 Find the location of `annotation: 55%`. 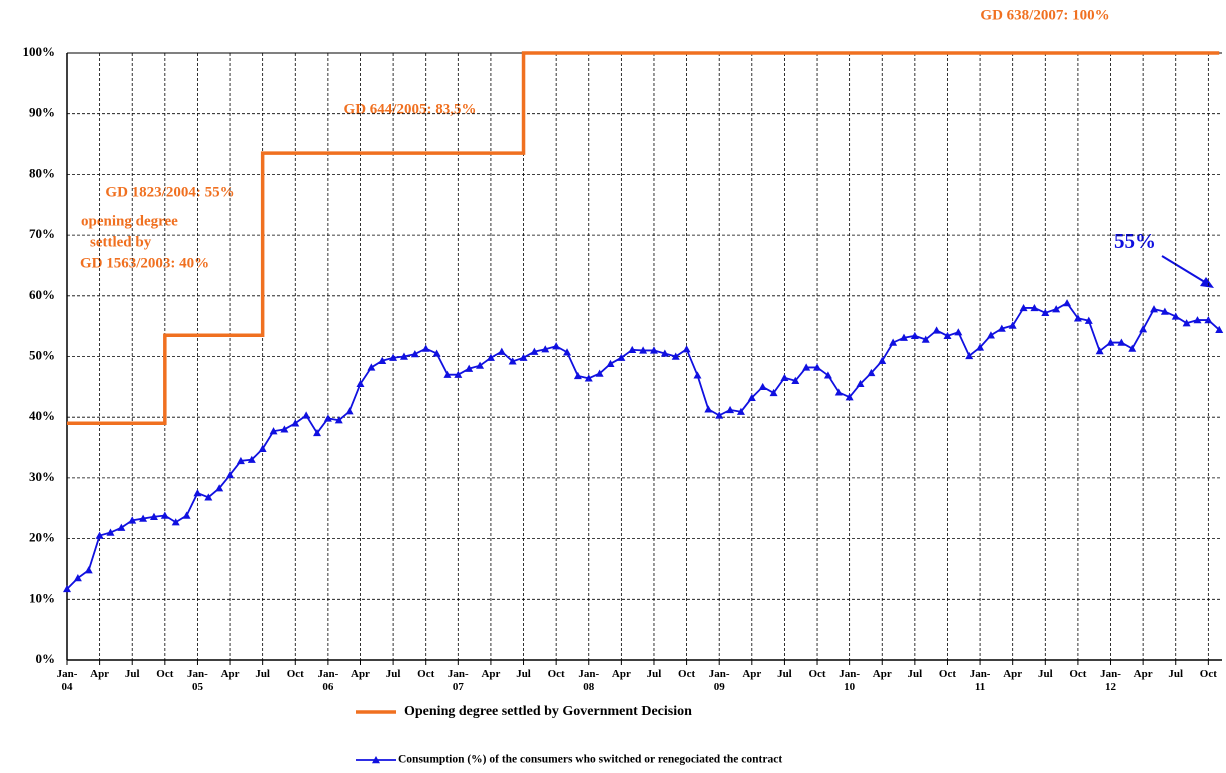

annotation: 55% is located at coordinates (1135, 241).